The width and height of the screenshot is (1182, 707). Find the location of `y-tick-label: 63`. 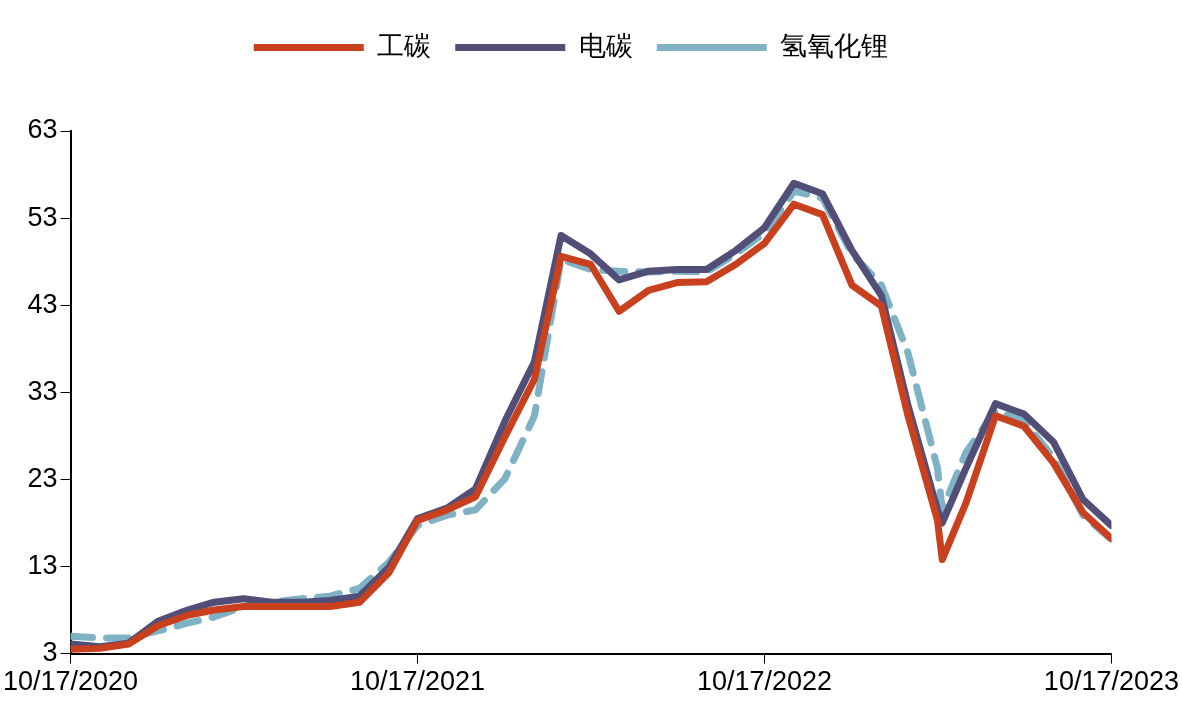

y-tick-label: 63 is located at coordinates (42, 129).